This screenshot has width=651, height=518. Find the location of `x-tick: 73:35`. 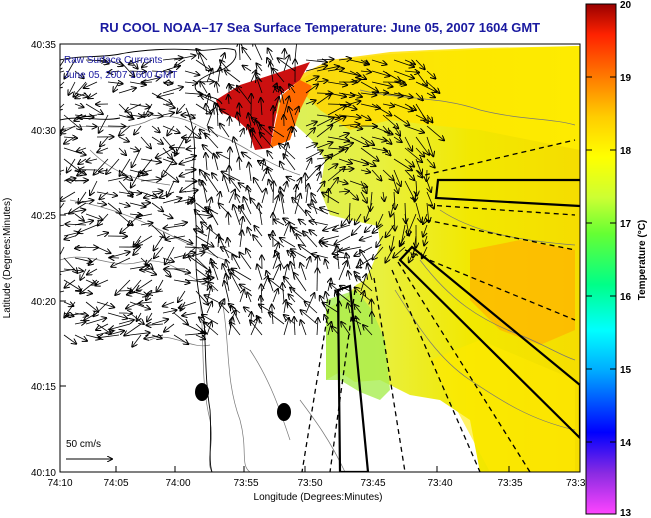

x-tick: 73:35 is located at coordinates (509, 483).